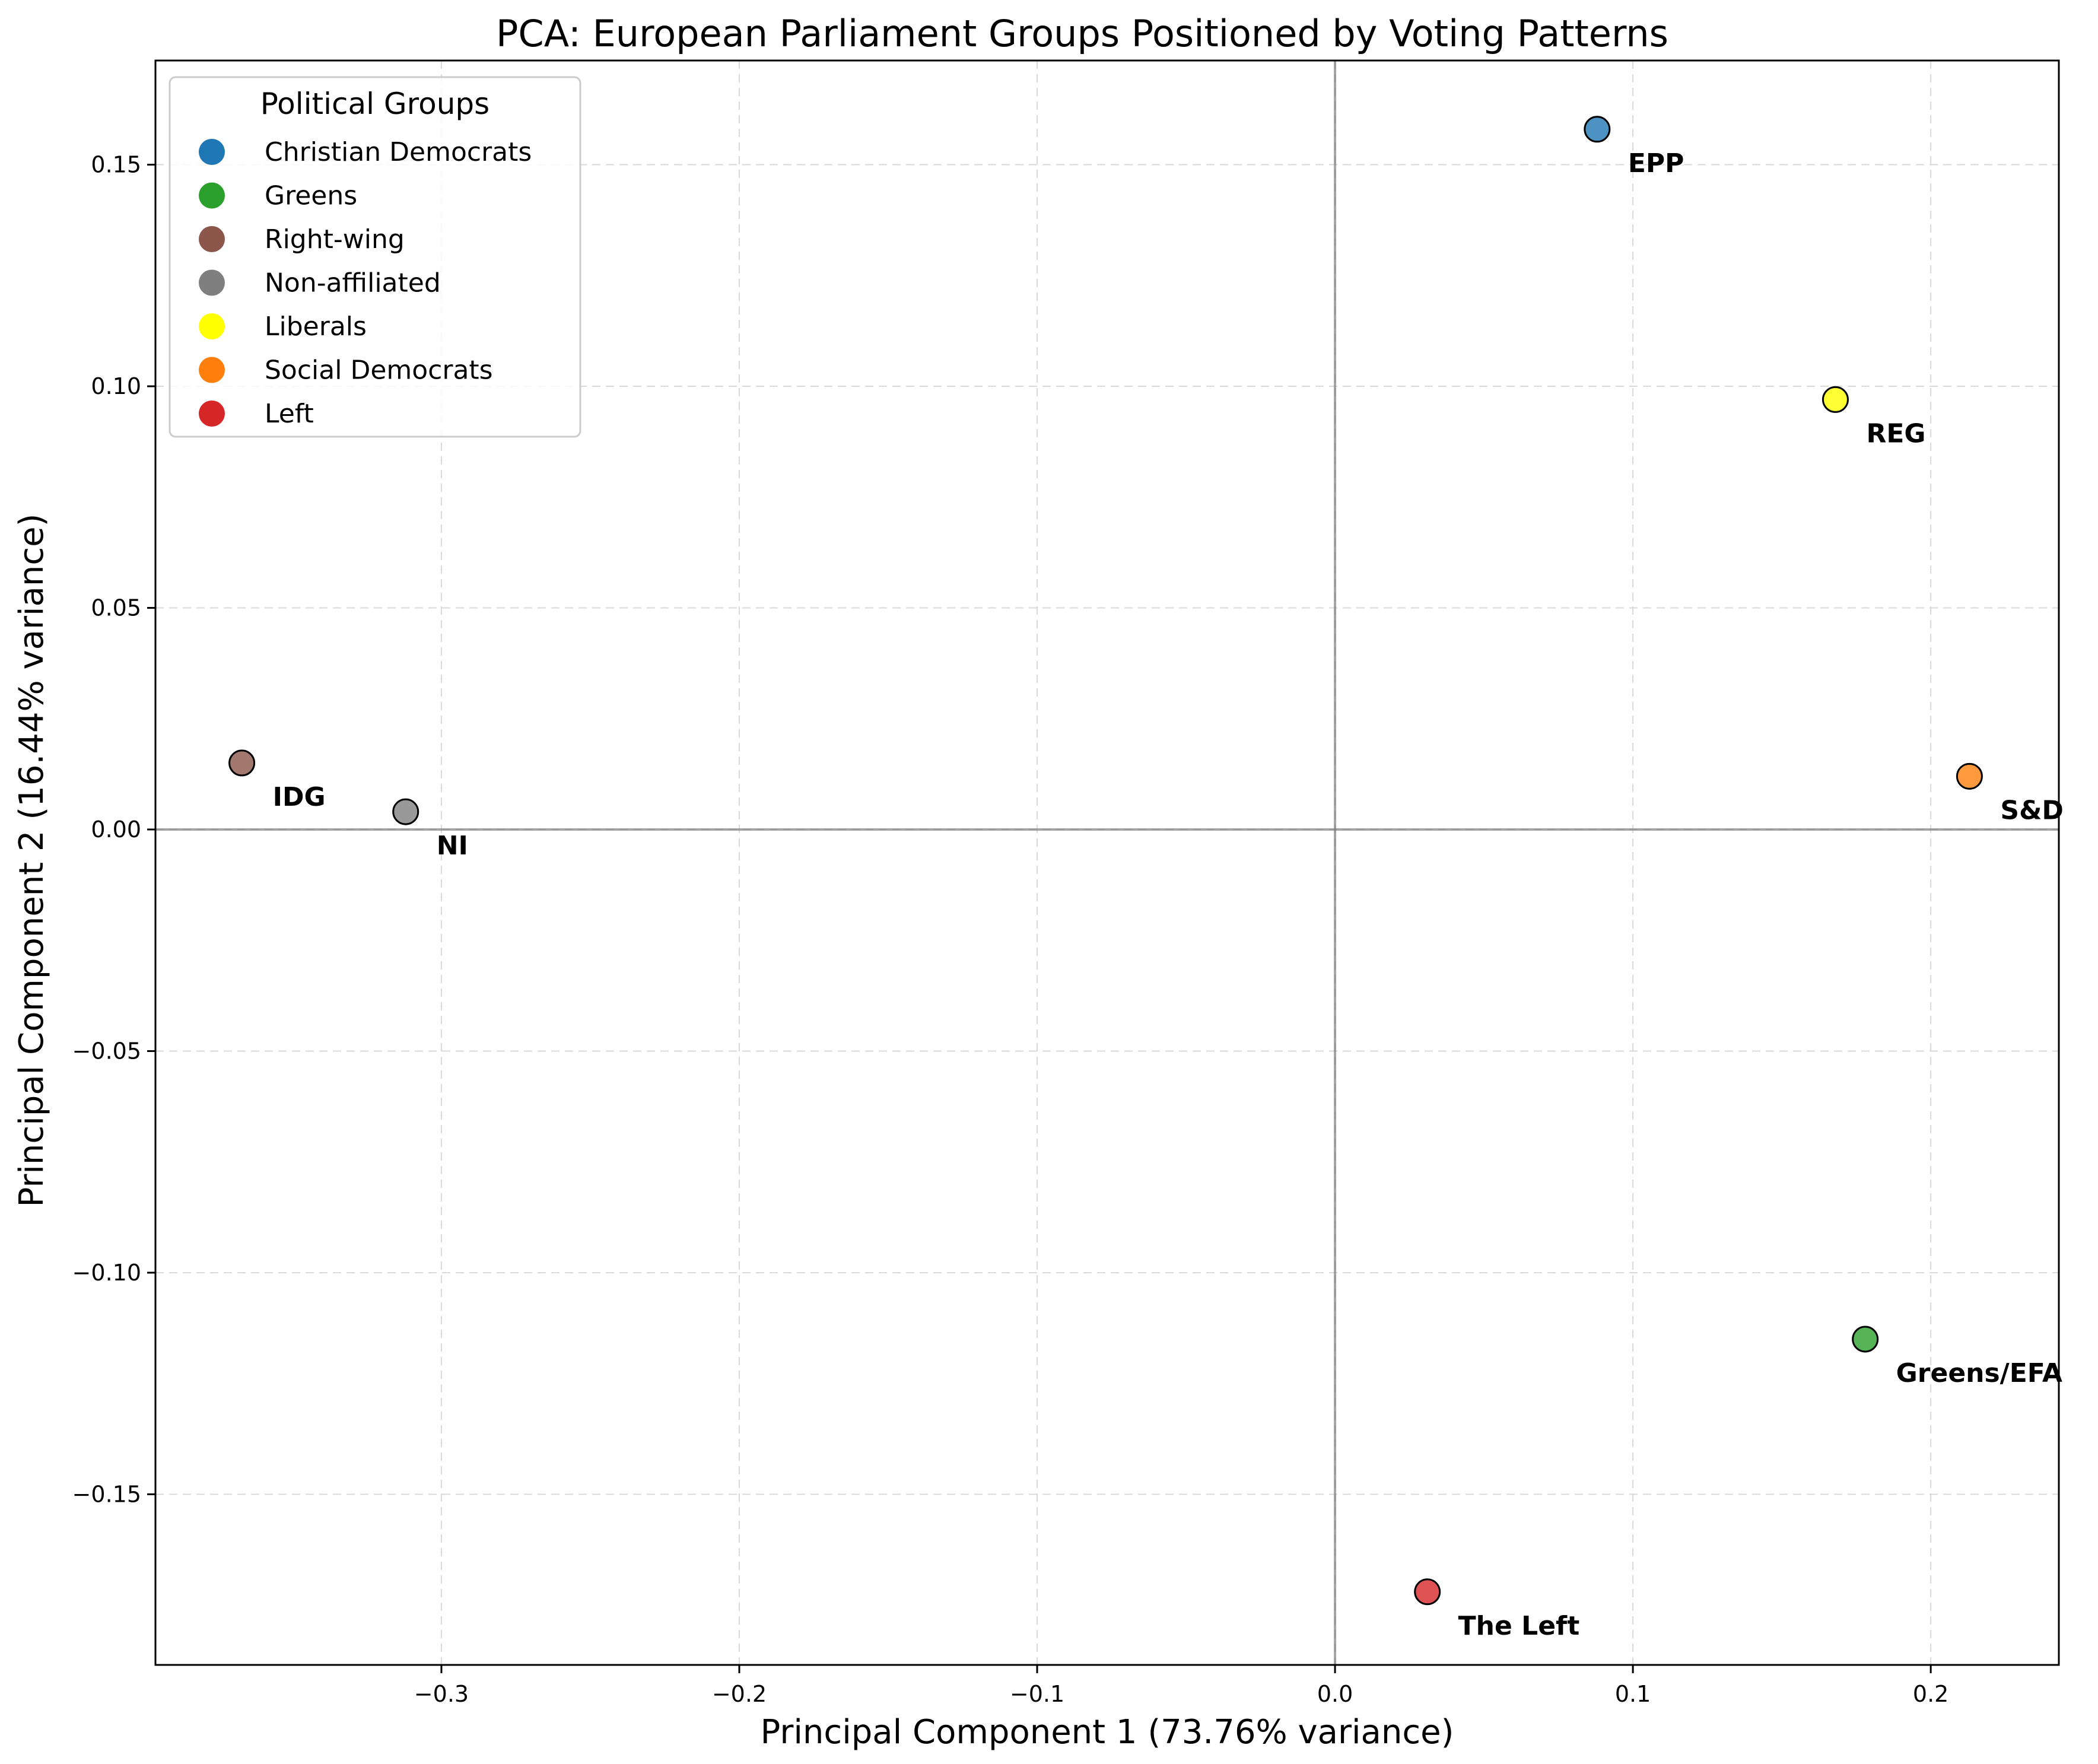 The image size is (2098, 1764). What do you see at coordinates (106, 1494) in the screenshot?
I see `y-tick-label: −0.15` at bounding box center [106, 1494].